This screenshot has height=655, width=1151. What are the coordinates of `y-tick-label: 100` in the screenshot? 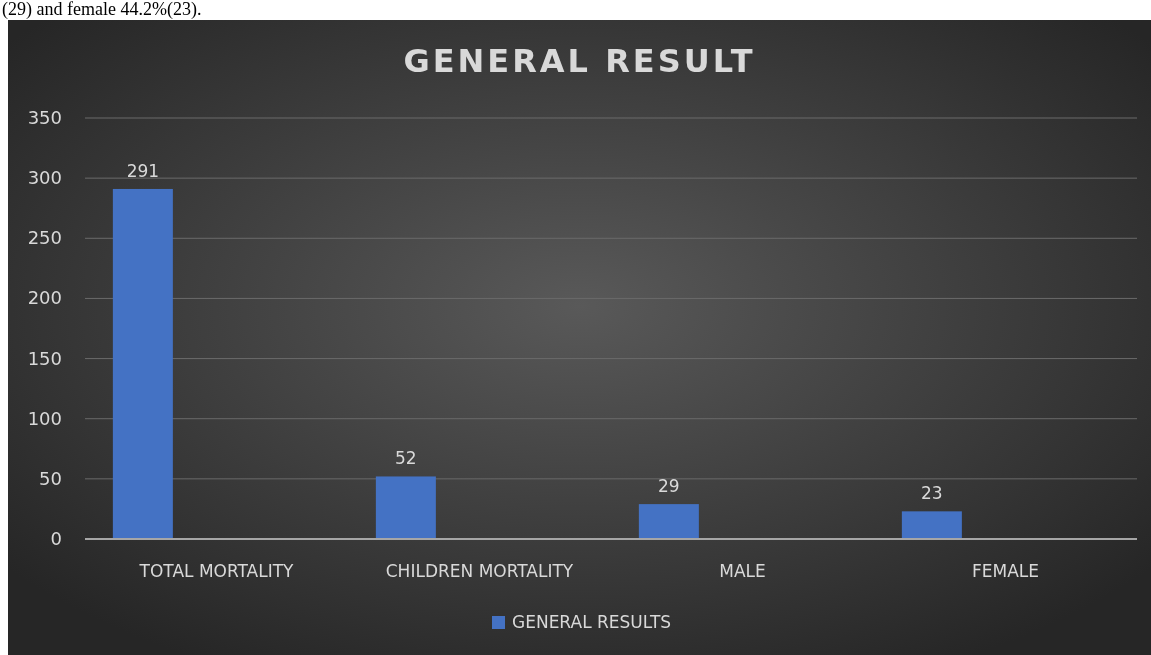 It's located at (44, 418).